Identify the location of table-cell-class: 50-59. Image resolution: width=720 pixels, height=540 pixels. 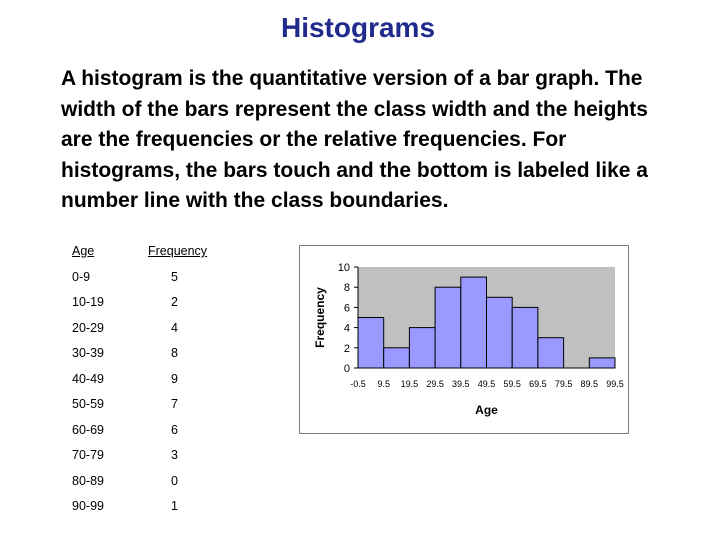
(88, 404).